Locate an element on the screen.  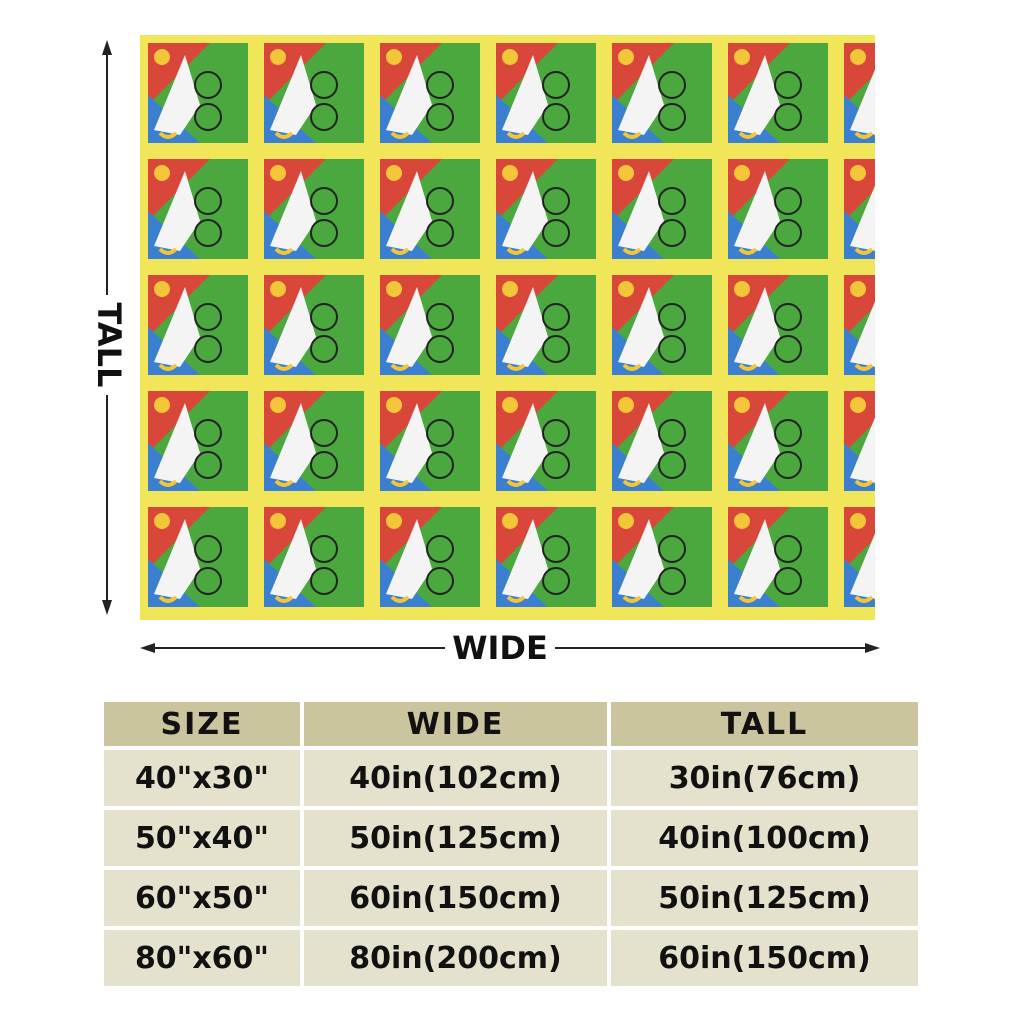
table-cell: 80in(200cm) is located at coordinates (455, 958).